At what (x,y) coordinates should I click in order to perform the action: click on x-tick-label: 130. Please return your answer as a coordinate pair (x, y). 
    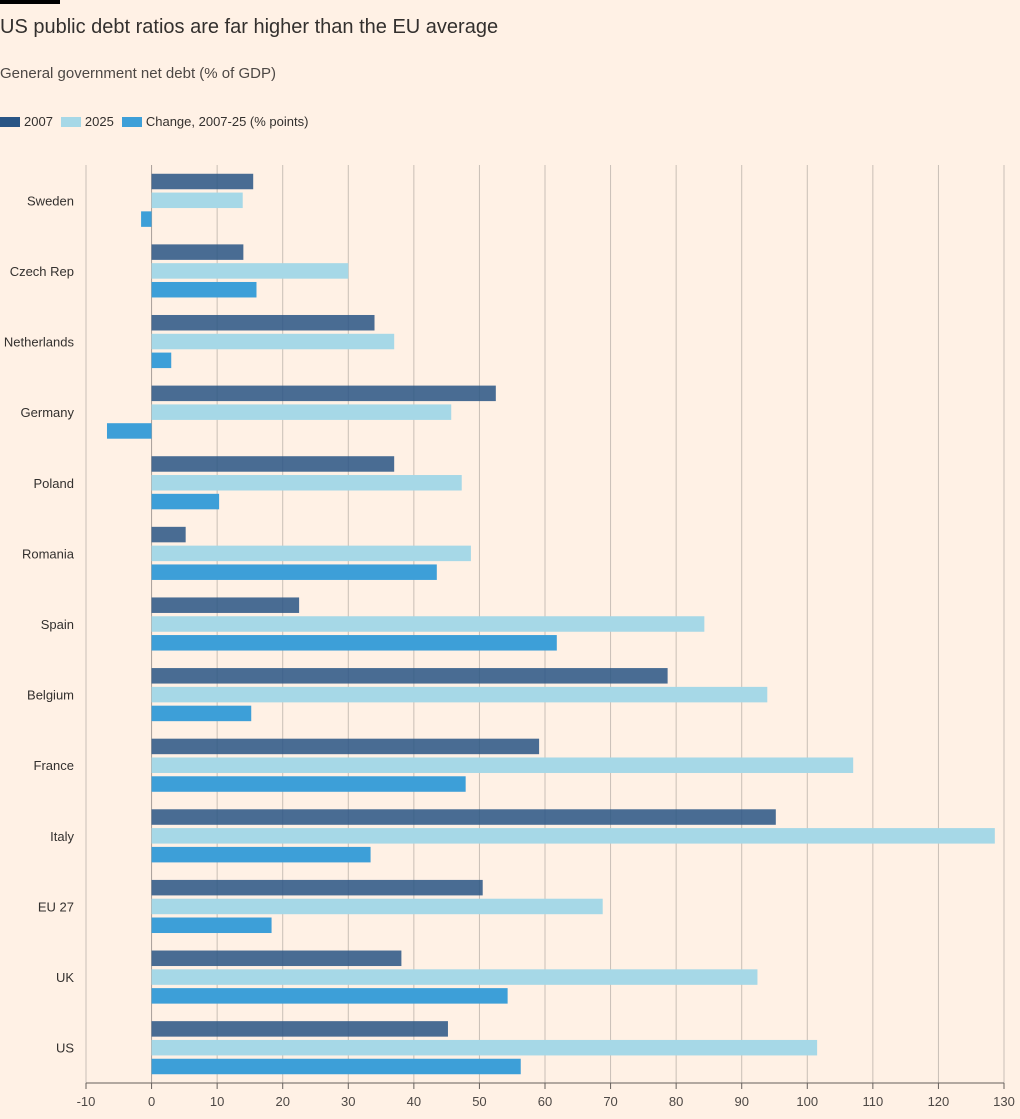
    Looking at the image, I should click on (1004, 1101).